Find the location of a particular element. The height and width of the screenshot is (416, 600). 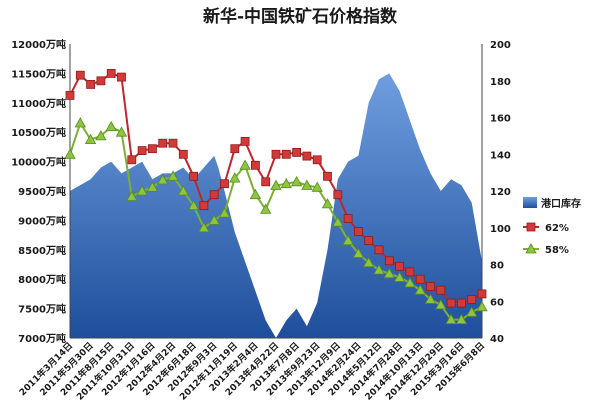

chart-title: 新华-中国铁矿石价格指数 is located at coordinates (300, 16).